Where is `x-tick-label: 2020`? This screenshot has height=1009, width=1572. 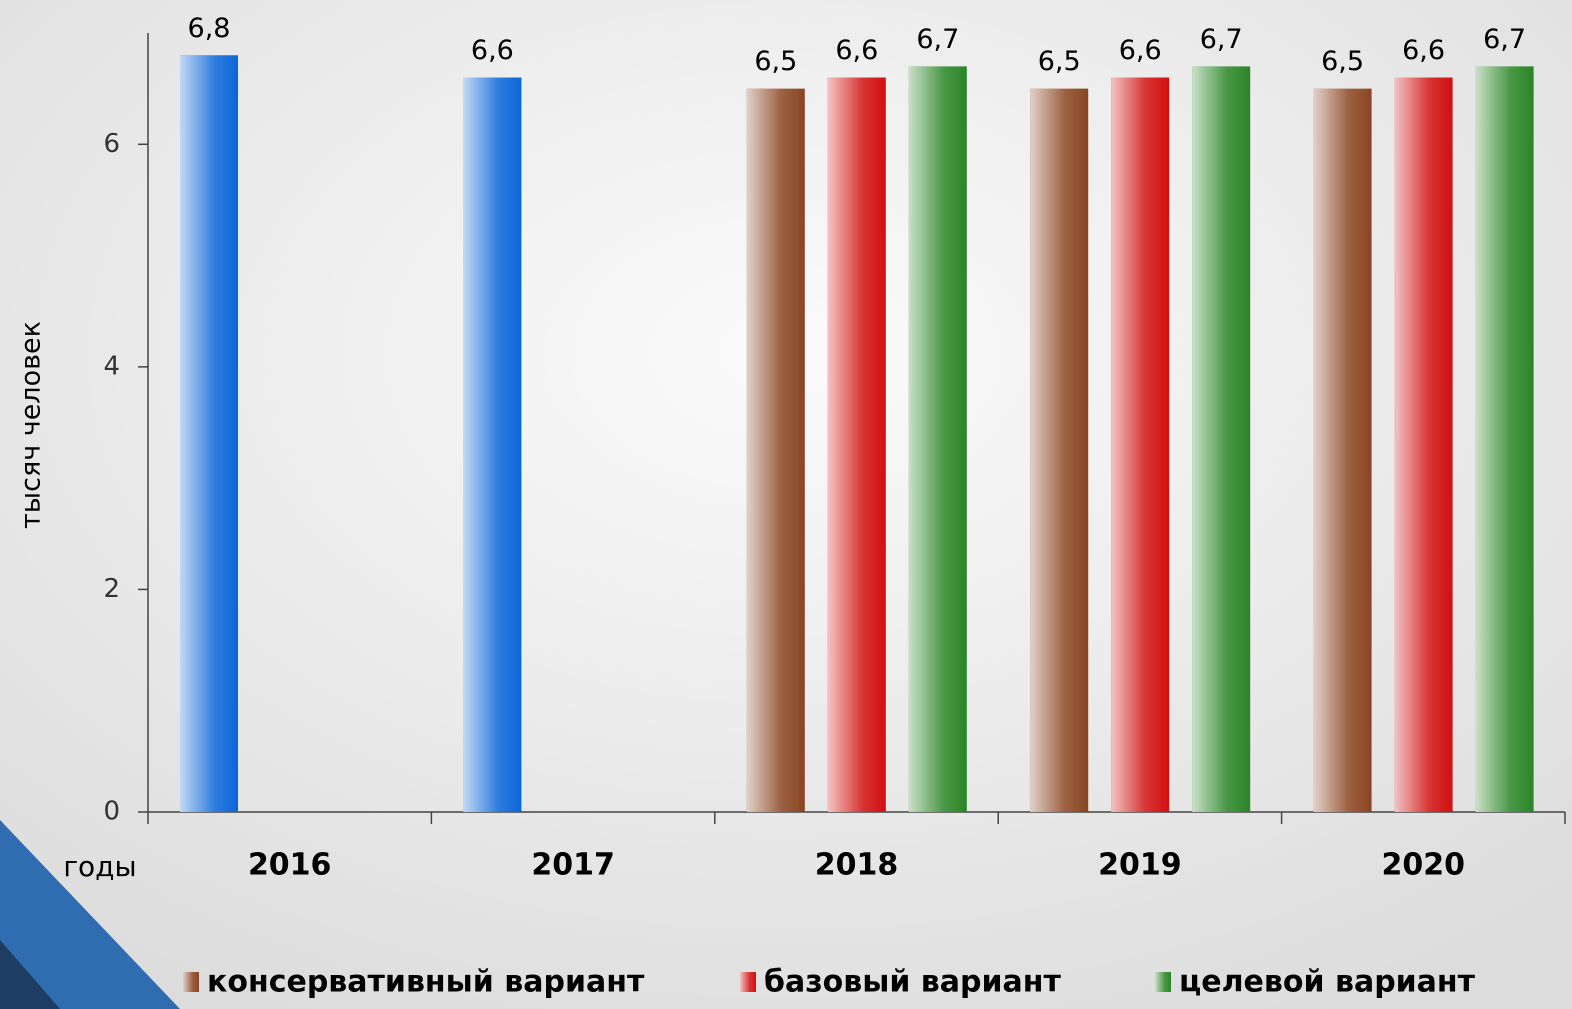 x-tick-label: 2020 is located at coordinates (1424, 865).